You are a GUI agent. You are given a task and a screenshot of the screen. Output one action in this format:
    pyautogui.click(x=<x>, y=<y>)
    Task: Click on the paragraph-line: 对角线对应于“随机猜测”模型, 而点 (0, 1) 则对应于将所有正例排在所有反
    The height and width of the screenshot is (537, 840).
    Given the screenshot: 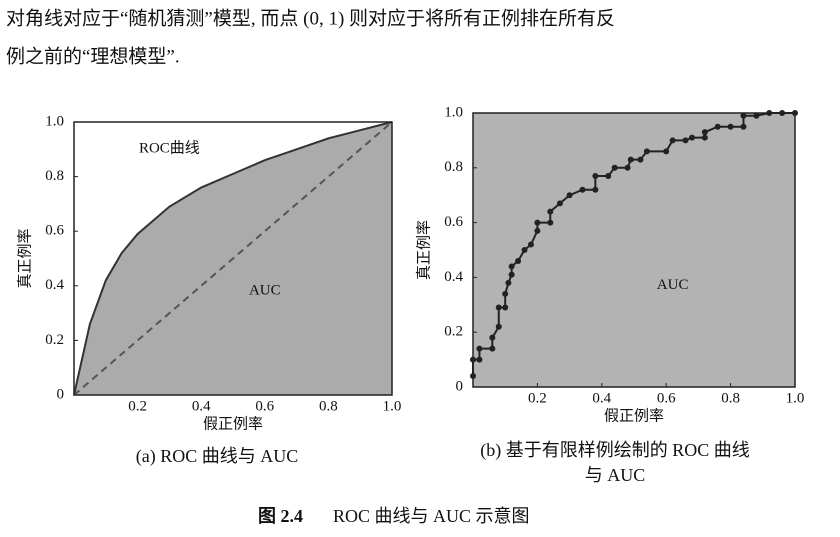 What is the action you would take?
    pyautogui.click(x=310, y=18)
    